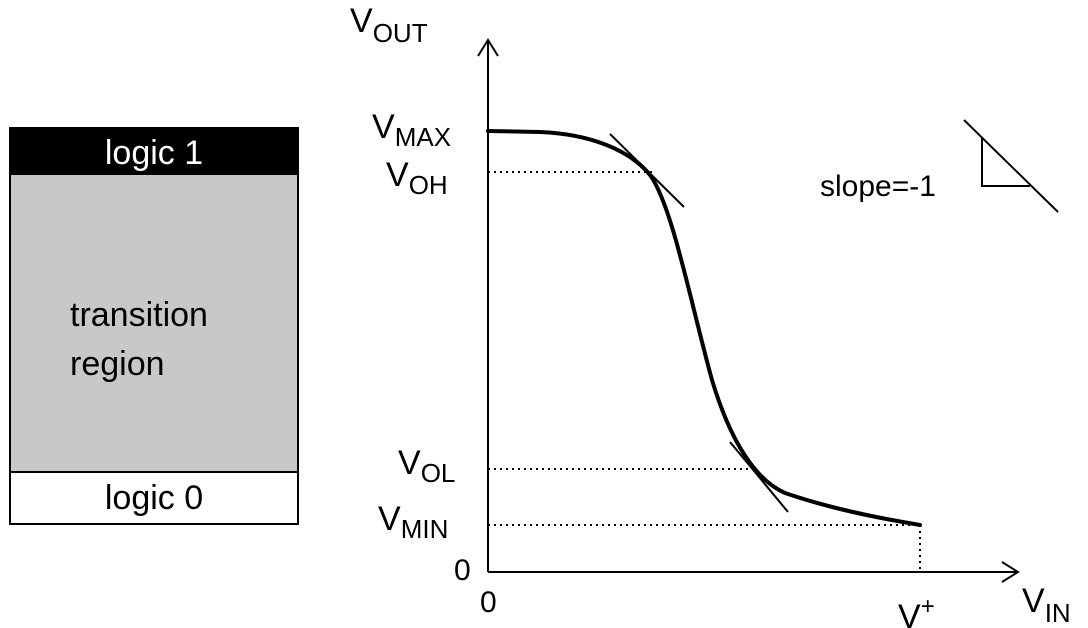  What do you see at coordinates (878, 186) in the screenshot?
I see `slope-label: slope=-1` at bounding box center [878, 186].